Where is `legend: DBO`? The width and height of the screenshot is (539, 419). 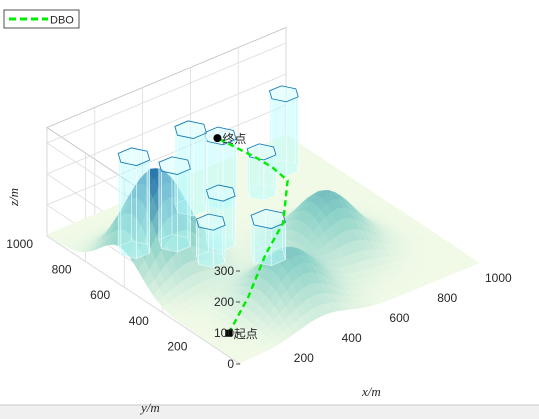
legend: DBO is located at coordinates (41, 19).